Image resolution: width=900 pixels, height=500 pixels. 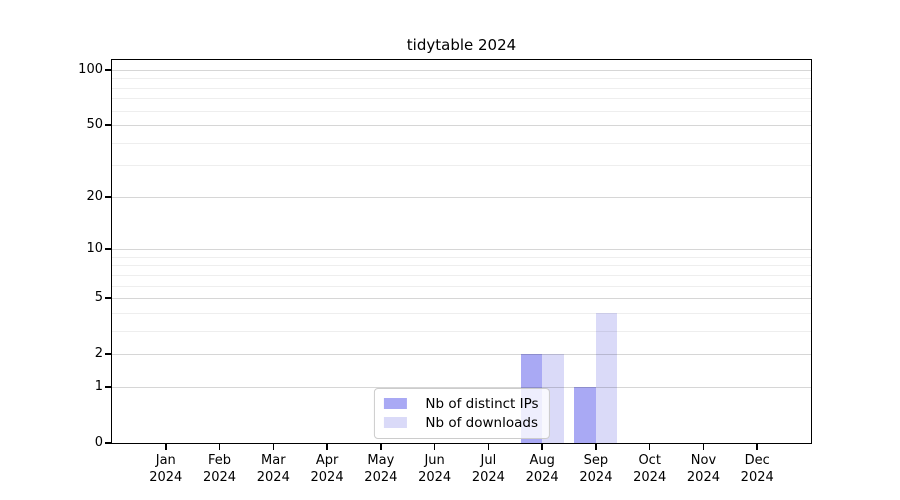 What do you see at coordinates (98, 354) in the screenshot?
I see `y-tick-label: 2` at bounding box center [98, 354].